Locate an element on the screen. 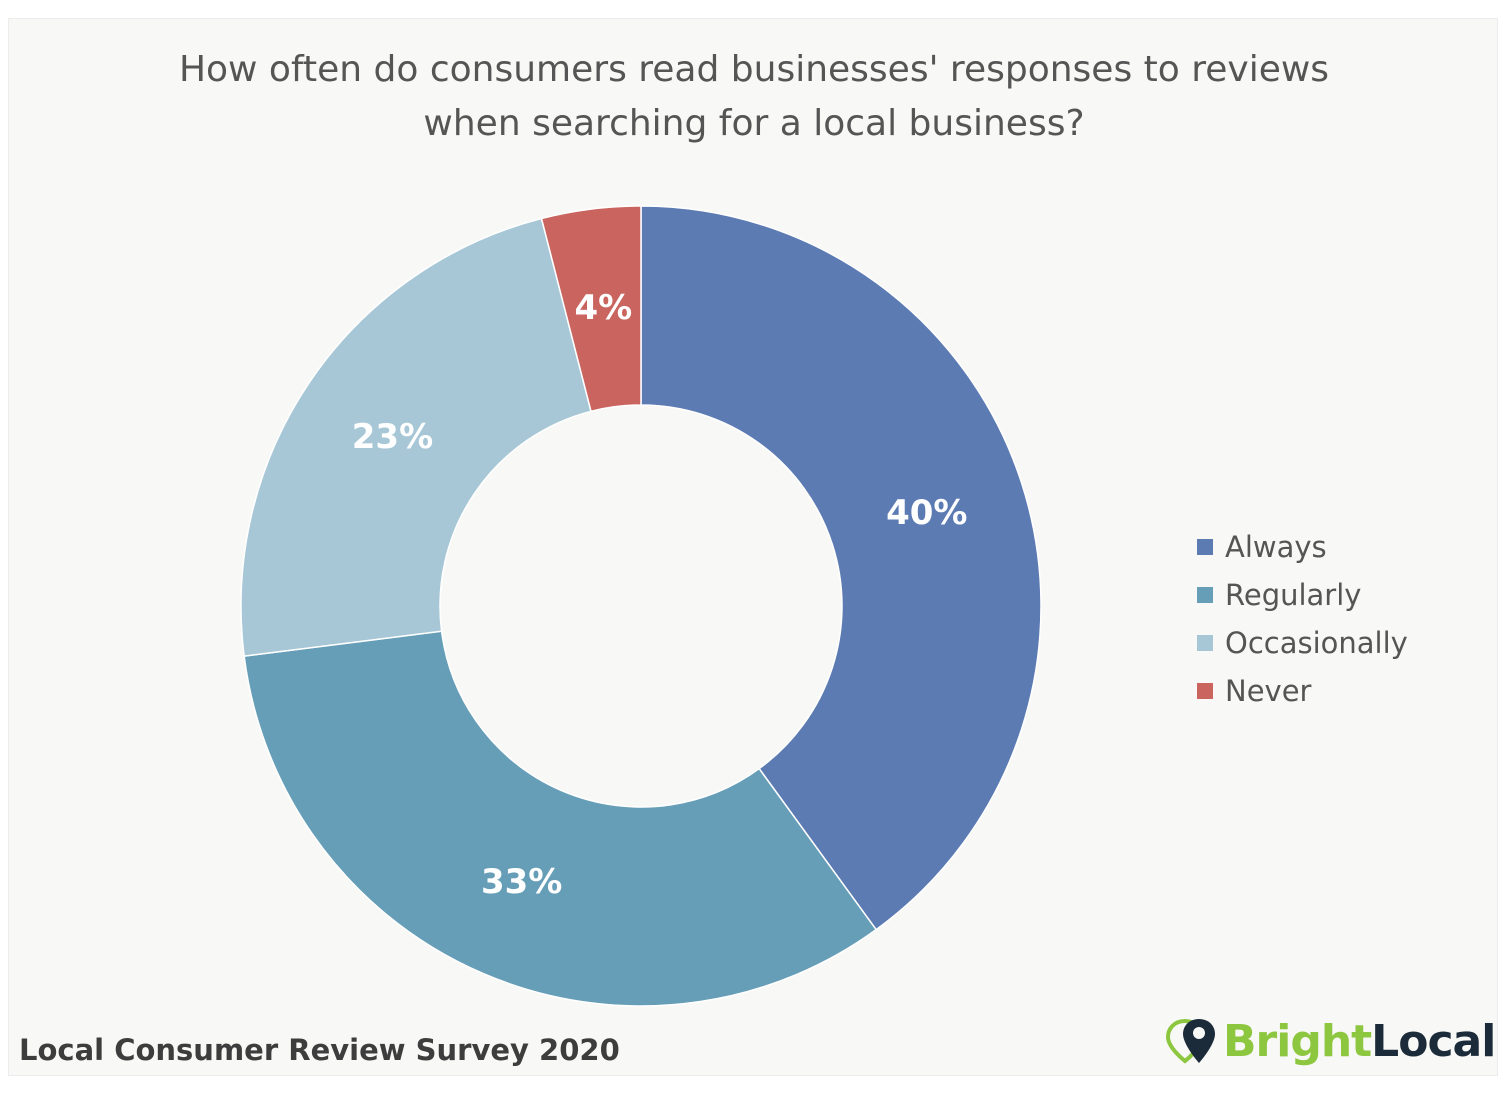 The width and height of the screenshot is (1508, 1104). brightlocal-logo: BrightLocal is located at coordinates (1330, 1041).